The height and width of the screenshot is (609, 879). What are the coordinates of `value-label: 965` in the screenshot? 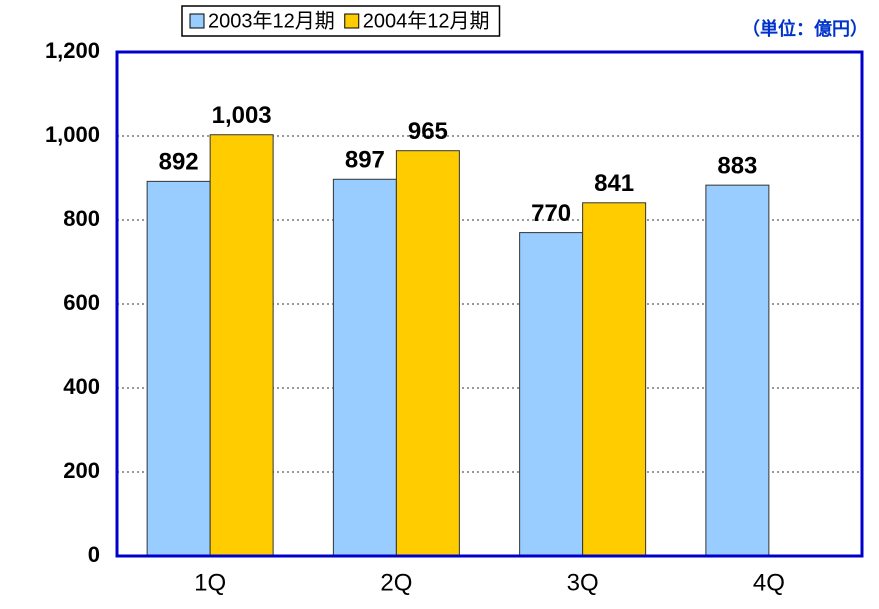 It's located at (428, 131).